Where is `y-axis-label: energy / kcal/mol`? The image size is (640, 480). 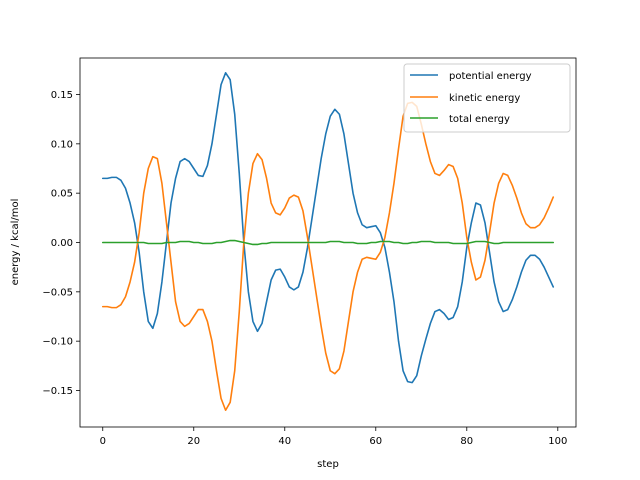 y-axis-label: energy / kcal/mol is located at coordinates (15, 242).